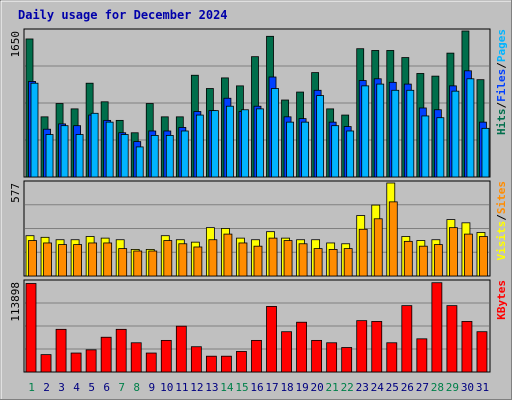 This screenshot has height=400, width=512. What do you see at coordinates (256, 387) in the screenshot?
I see `x-tick-label: 16` at bounding box center [256, 387].